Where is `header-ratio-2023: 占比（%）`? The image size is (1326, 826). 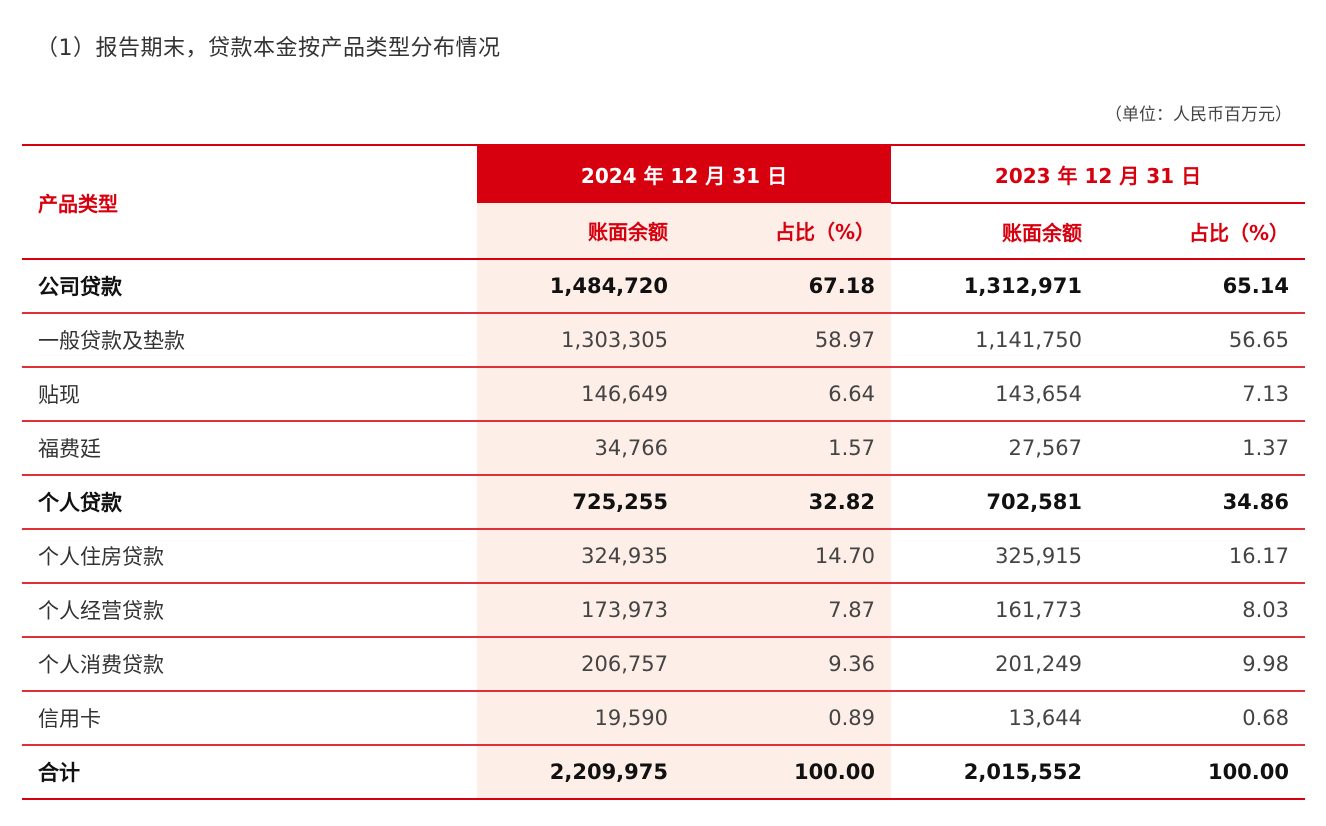
header-ratio-2023: 占比（%） is located at coordinates (1201, 231).